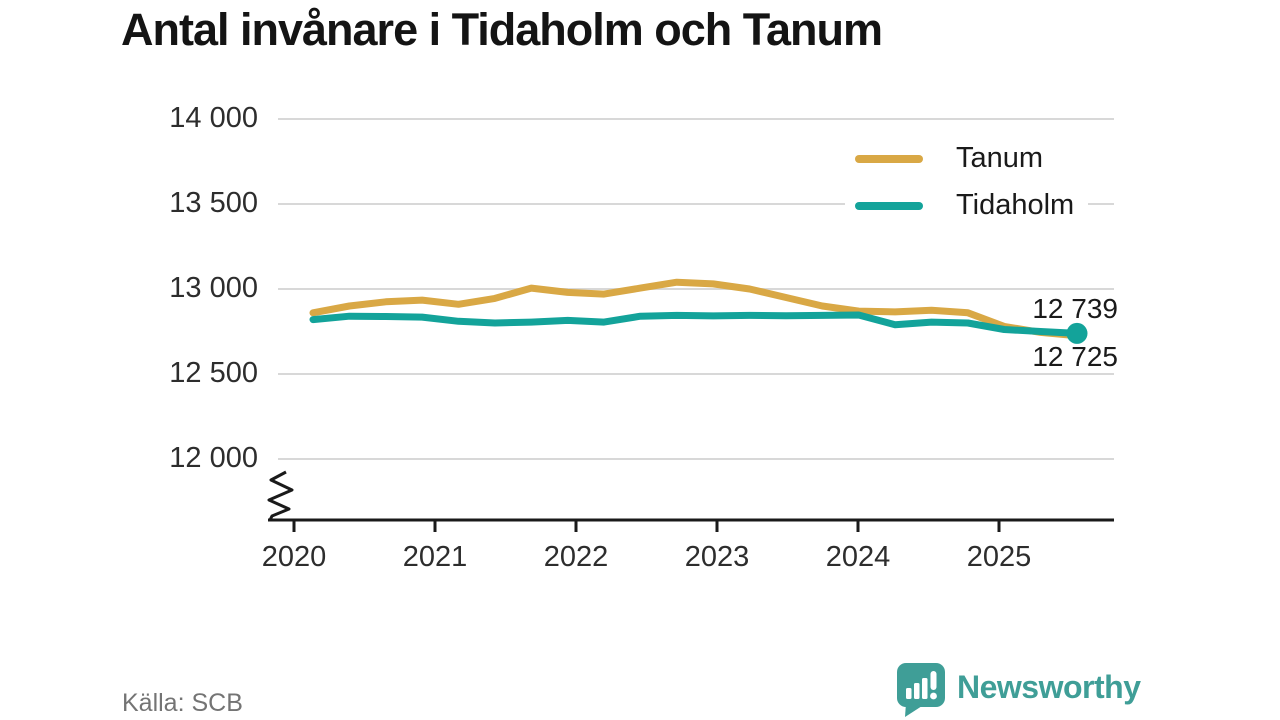 The height and width of the screenshot is (720, 1280). Describe the element at coordinates (294, 557) in the screenshot. I see `x-tick-label: 2020` at that location.